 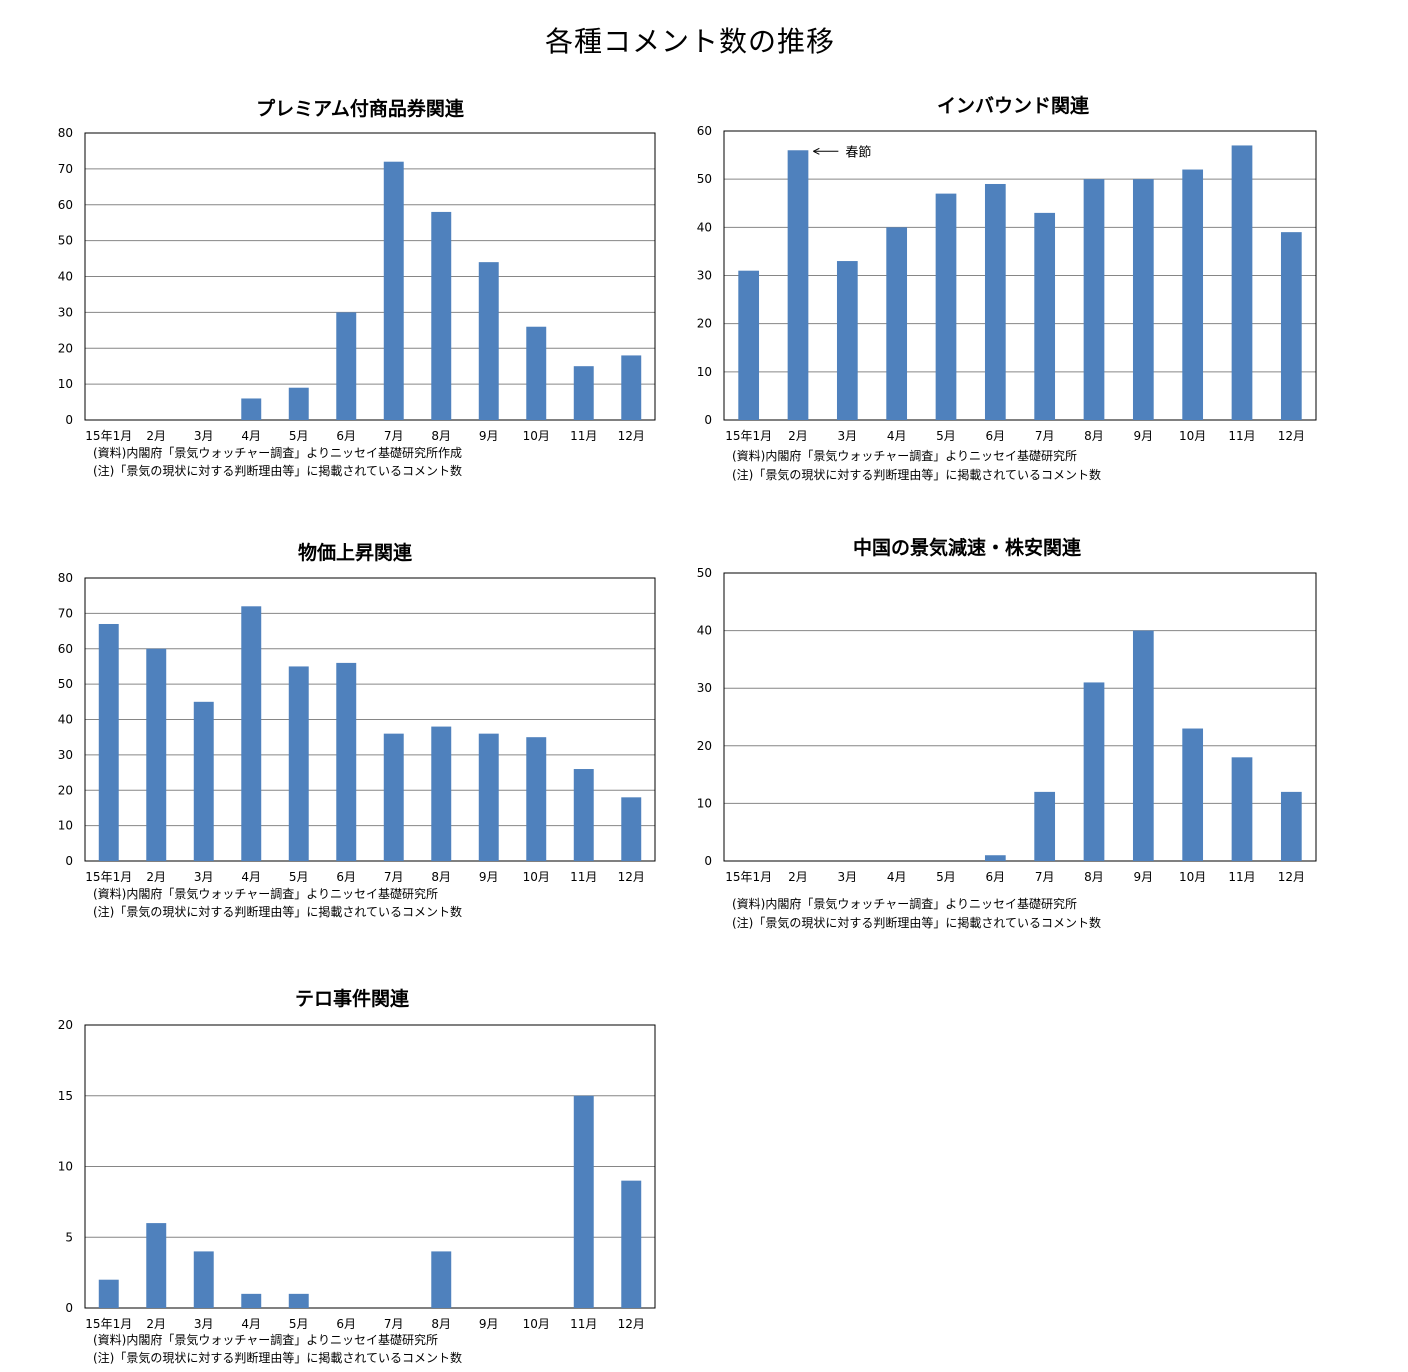 What do you see at coordinates (360, 108) in the screenshot?
I see `chart-title: プレミアム付商品券関連` at bounding box center [360, 108].